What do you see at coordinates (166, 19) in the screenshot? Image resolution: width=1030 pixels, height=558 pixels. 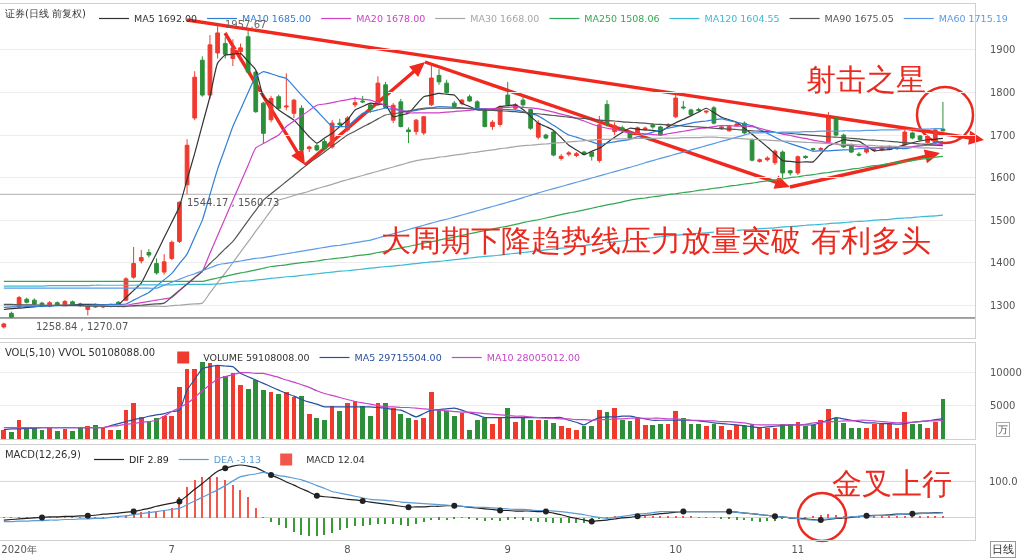 I see `legend-label: MA5 1692.00` at bounding box center [166, 19].